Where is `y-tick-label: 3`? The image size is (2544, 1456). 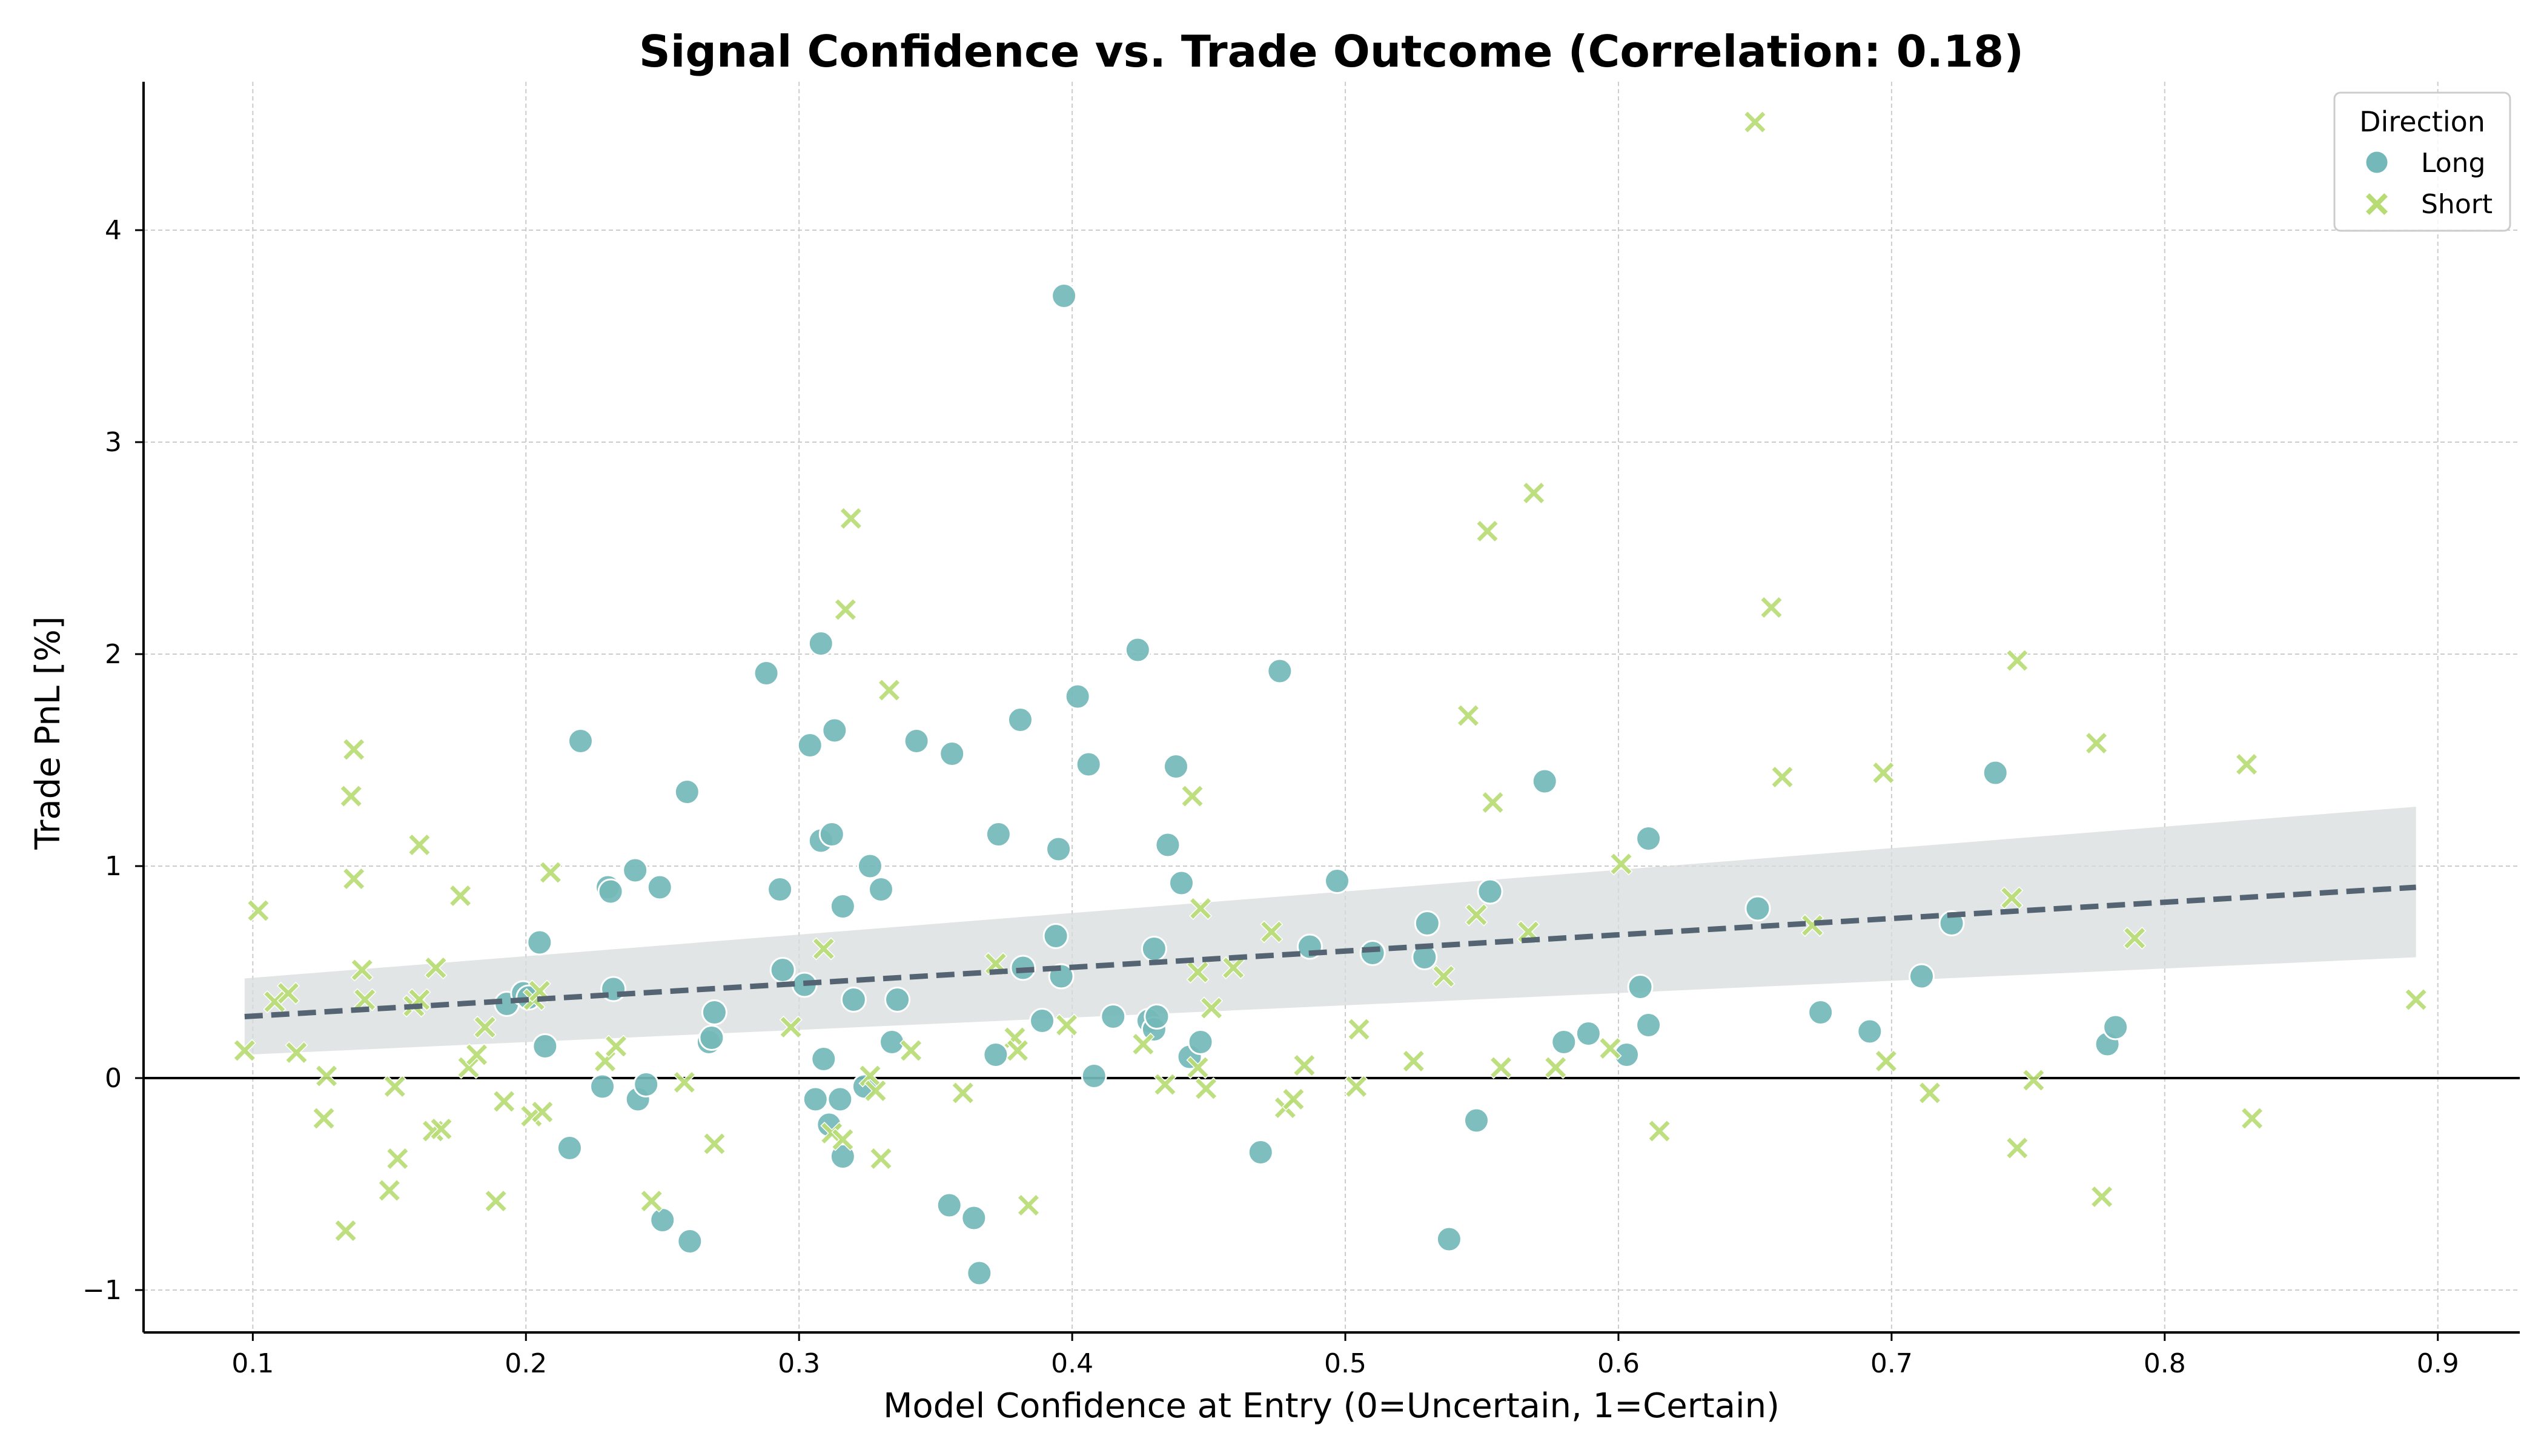
y-tick-label: 3 is located at coordinates (113, 442).